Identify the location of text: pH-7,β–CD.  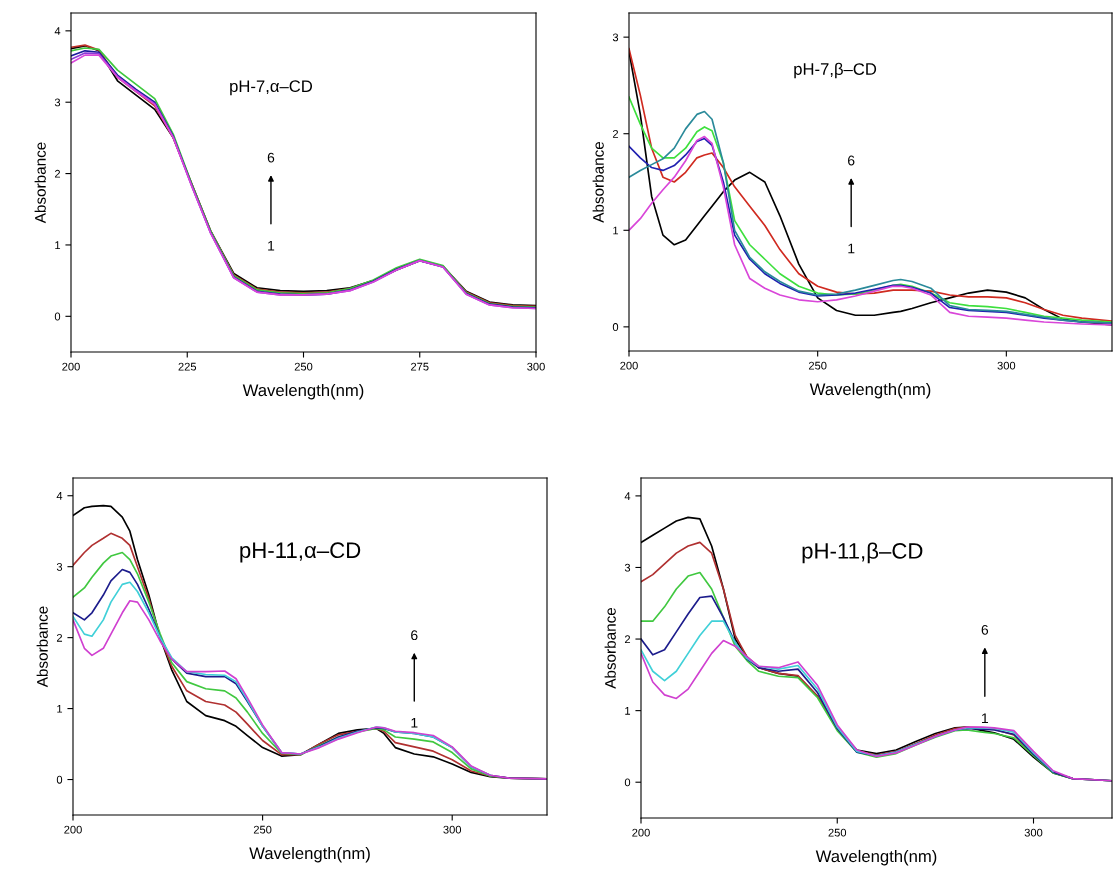
(835, 70).